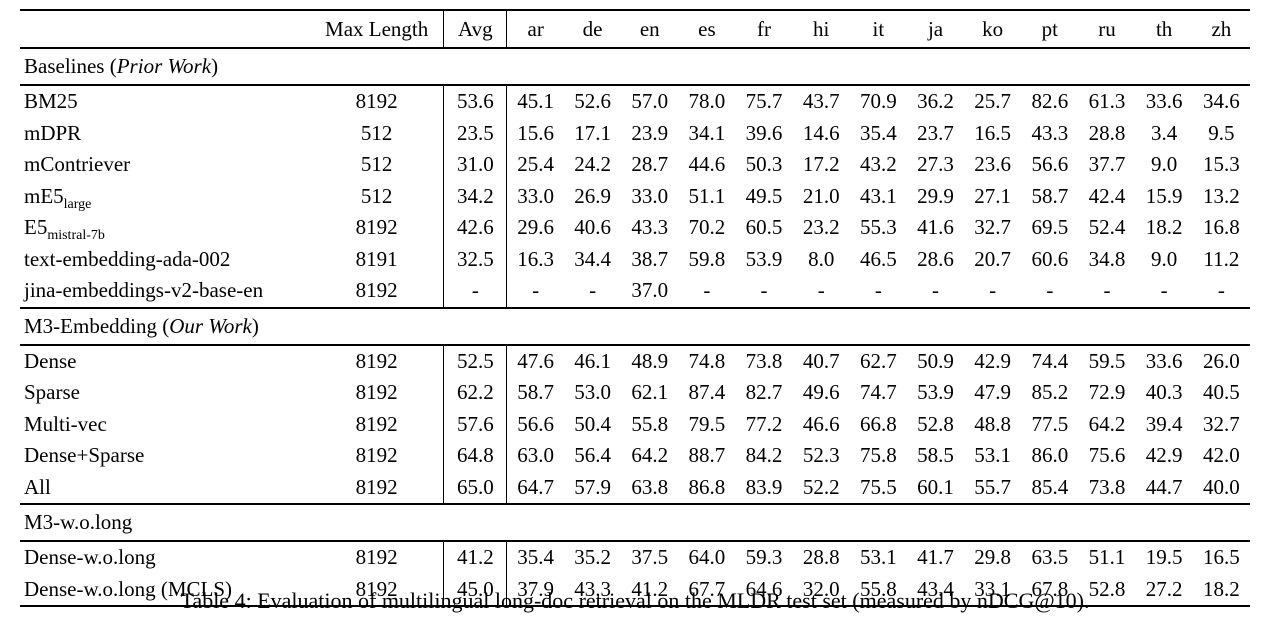 The image size is (1270, 633). What do you see at coordinates (878, 360) in the screenshot?
I see `score-cell-it: 62.7` at bounding box center [878, 360].